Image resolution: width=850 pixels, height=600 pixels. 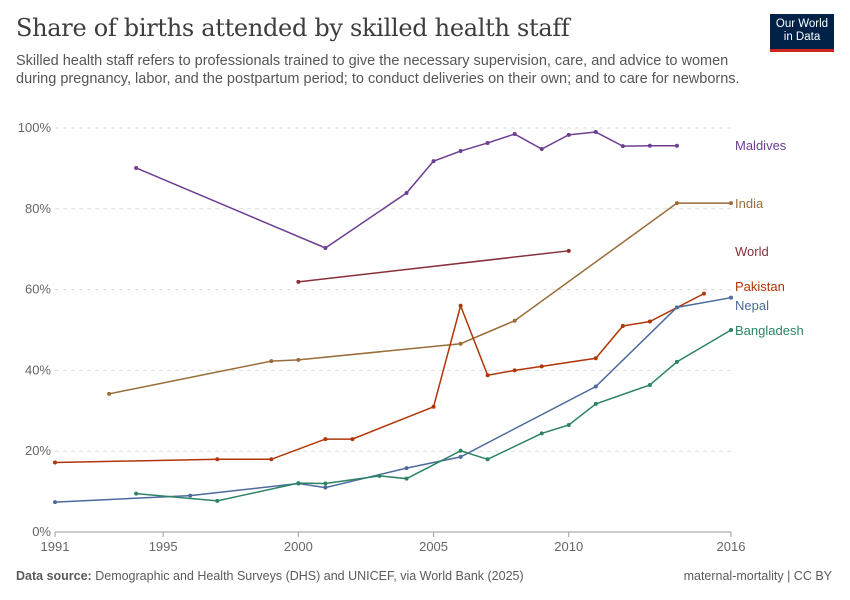 What do you see at coordinates (761, 145) in the screenshot?
I see `series-label-maldives: Maldives` at bounding box center [761, 145].